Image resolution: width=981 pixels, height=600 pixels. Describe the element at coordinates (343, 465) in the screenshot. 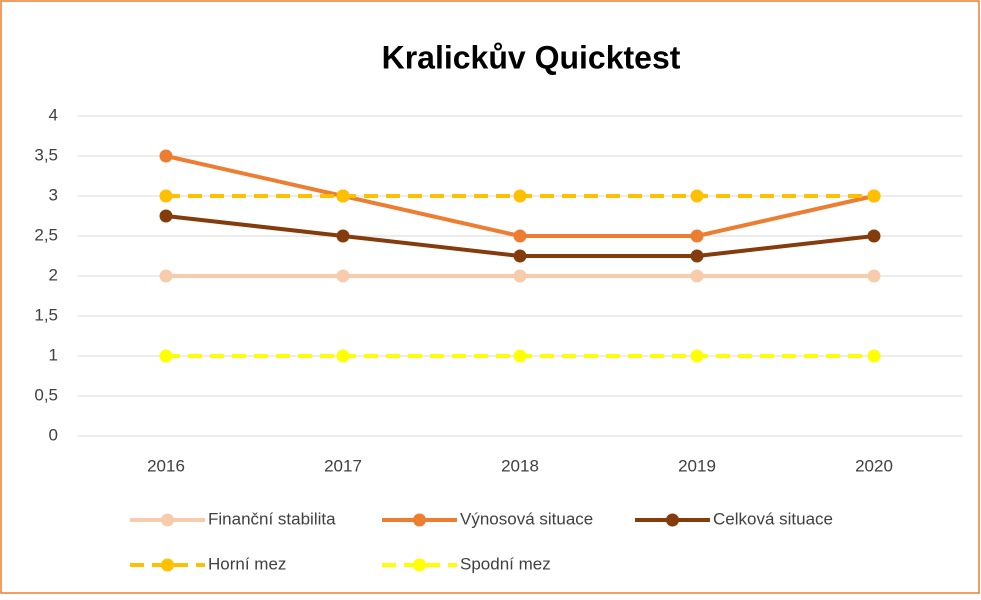

I see `x-tick-label: 2017` at that location.